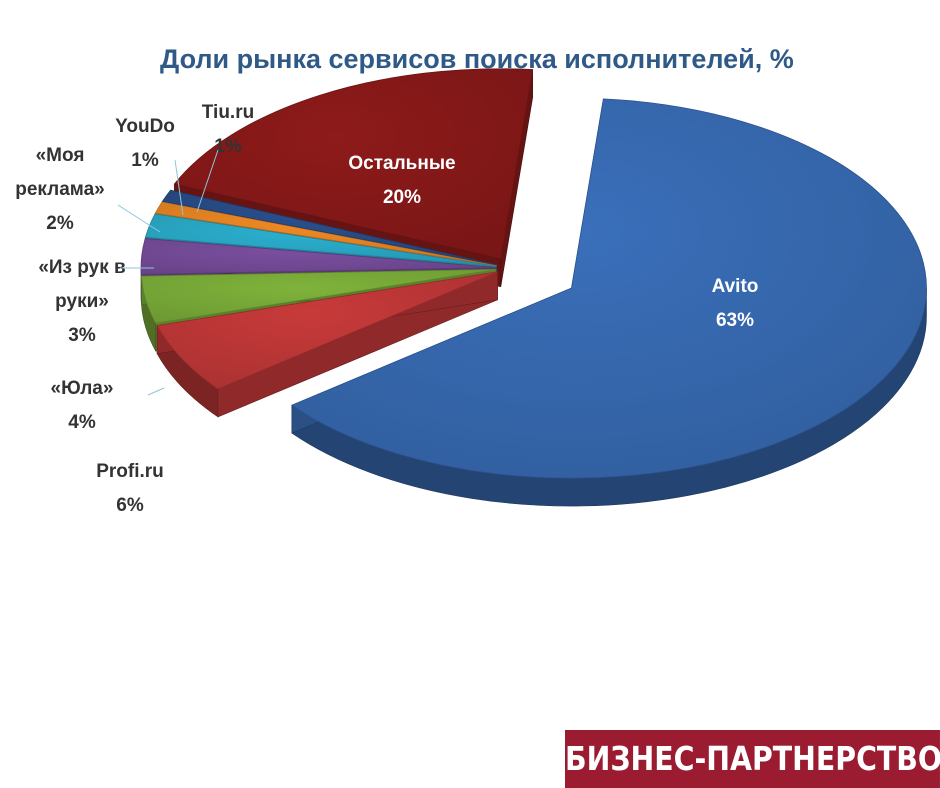 The image size is (940, 788). I want to click on brand-logo: БИЗНЕС-ПАРТНЕРСТВО, so click(752, 759).